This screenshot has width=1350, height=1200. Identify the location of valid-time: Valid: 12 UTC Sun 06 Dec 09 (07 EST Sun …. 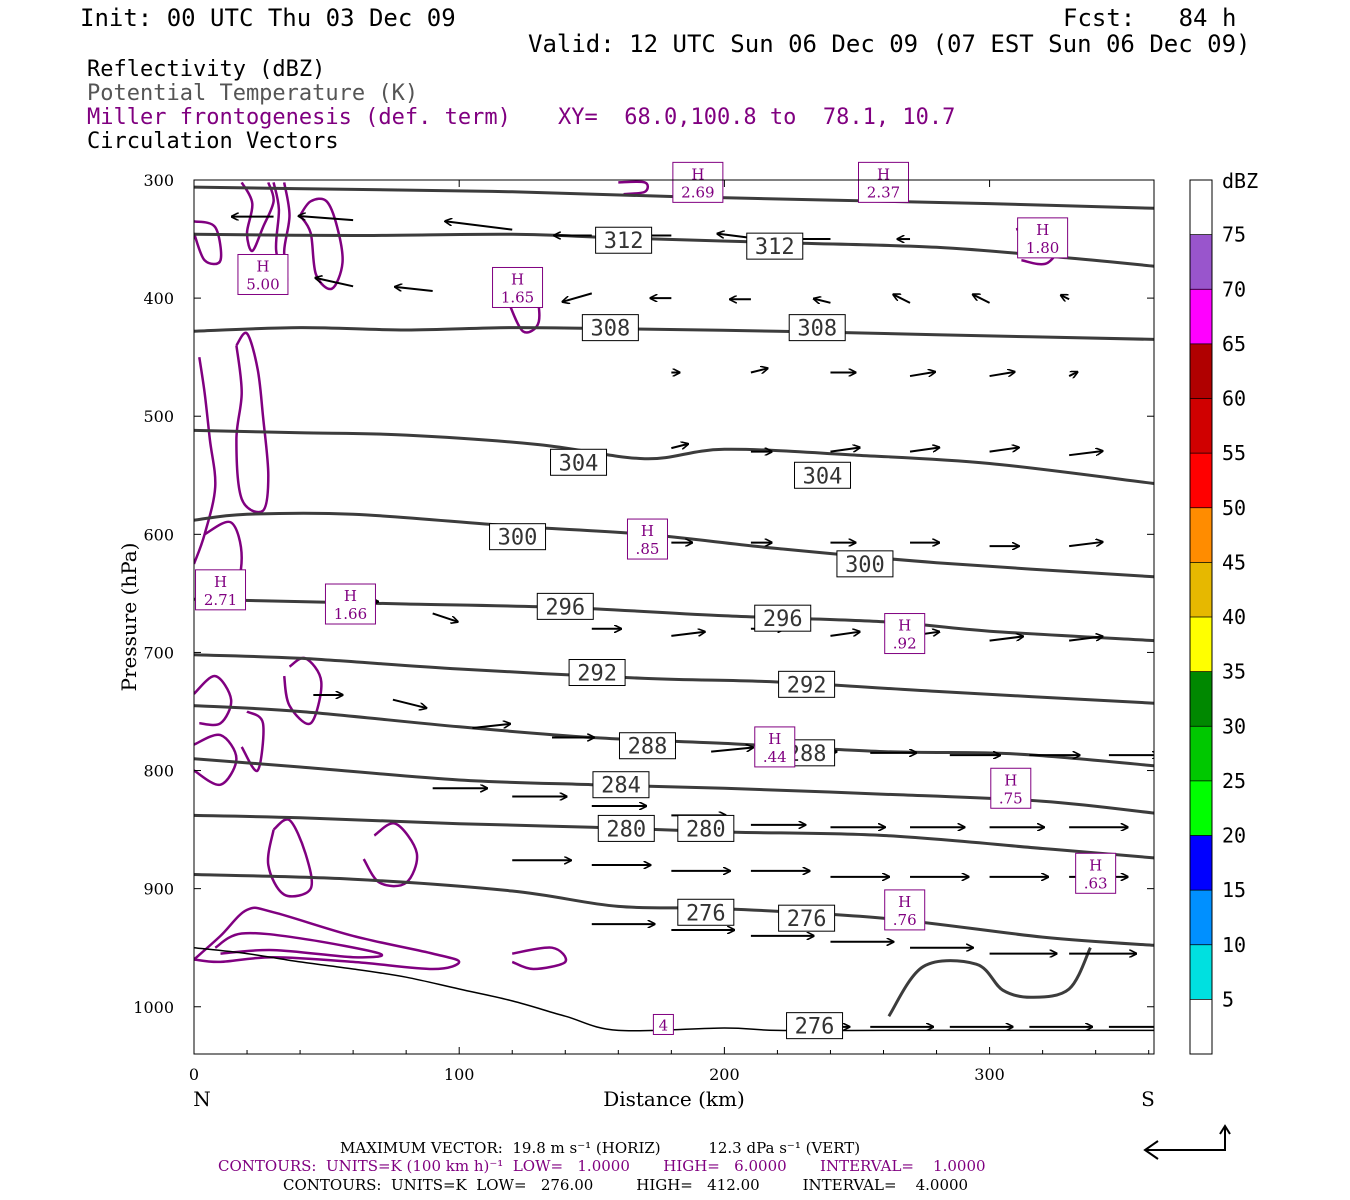
(889, 44).